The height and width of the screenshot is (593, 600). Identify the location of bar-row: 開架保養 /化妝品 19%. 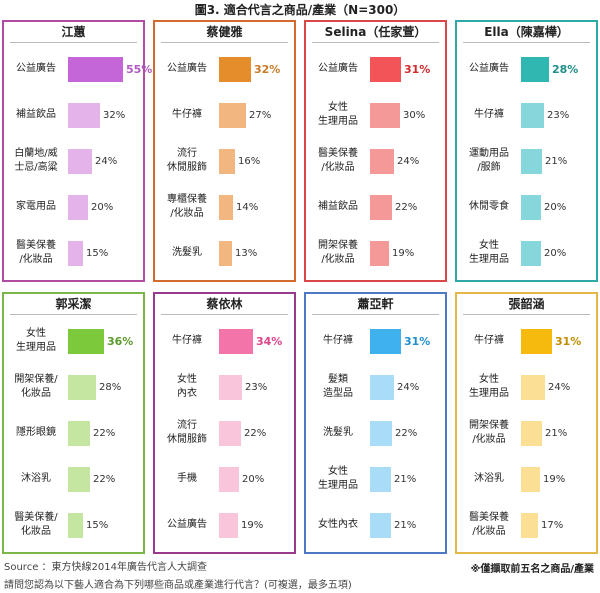
(375, 253).